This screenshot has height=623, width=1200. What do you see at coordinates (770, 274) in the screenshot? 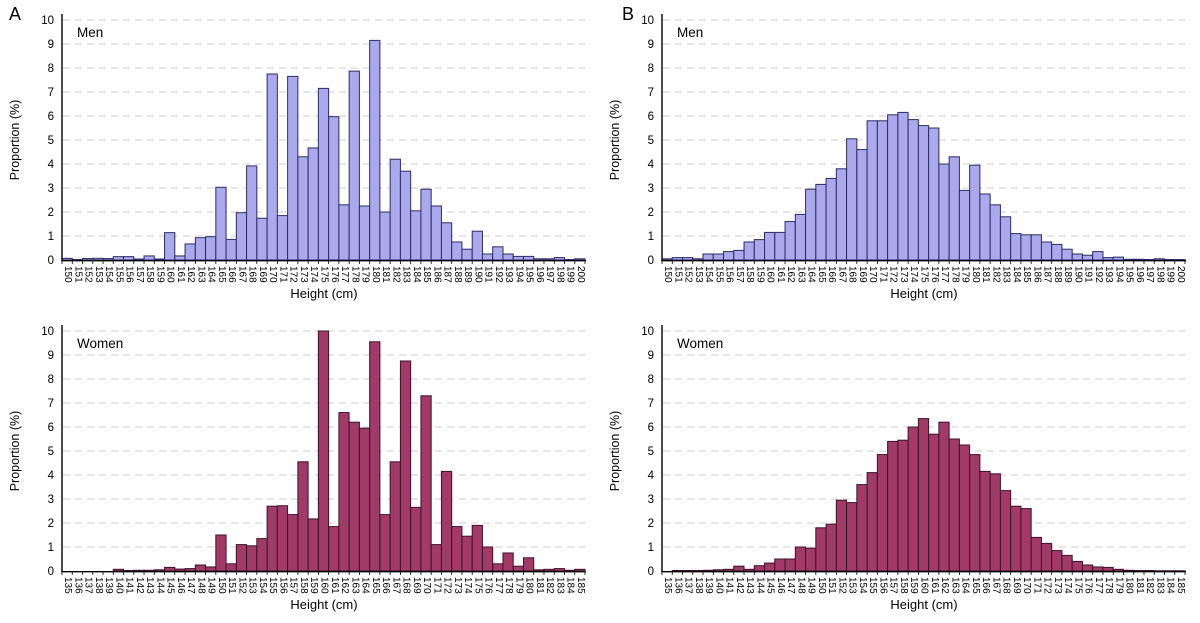
I see `x-tick-label: 160` at bounding box center [770, 274].